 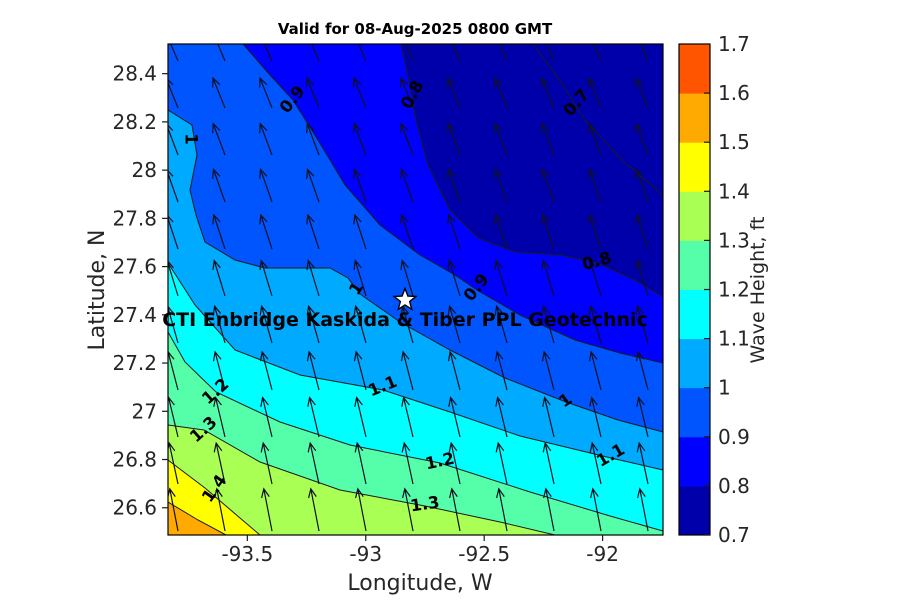 I want to click on y-axis-label: Latitude, N, so click(x=97, y=290).